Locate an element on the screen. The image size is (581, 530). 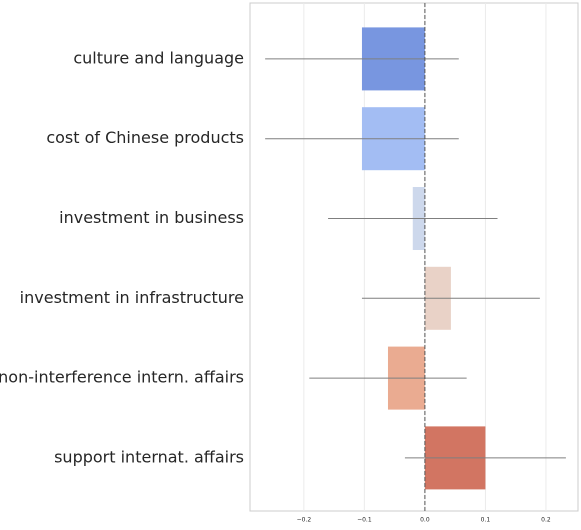
x-tick-label: −0.2 is located at coordinates (304, 520).